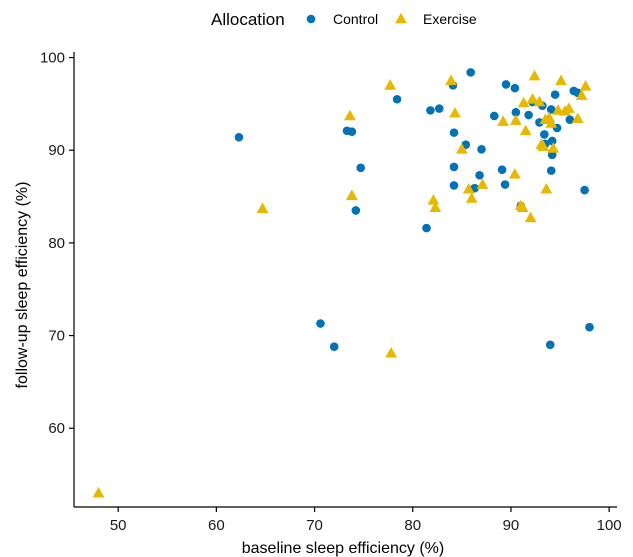 Image resolution: width=633 pixels, height=557 pixels. What do you see at coordinates (412, 525) in the screenshot?
I see `x-tick-label: 80` at bounding box center [412, 525].